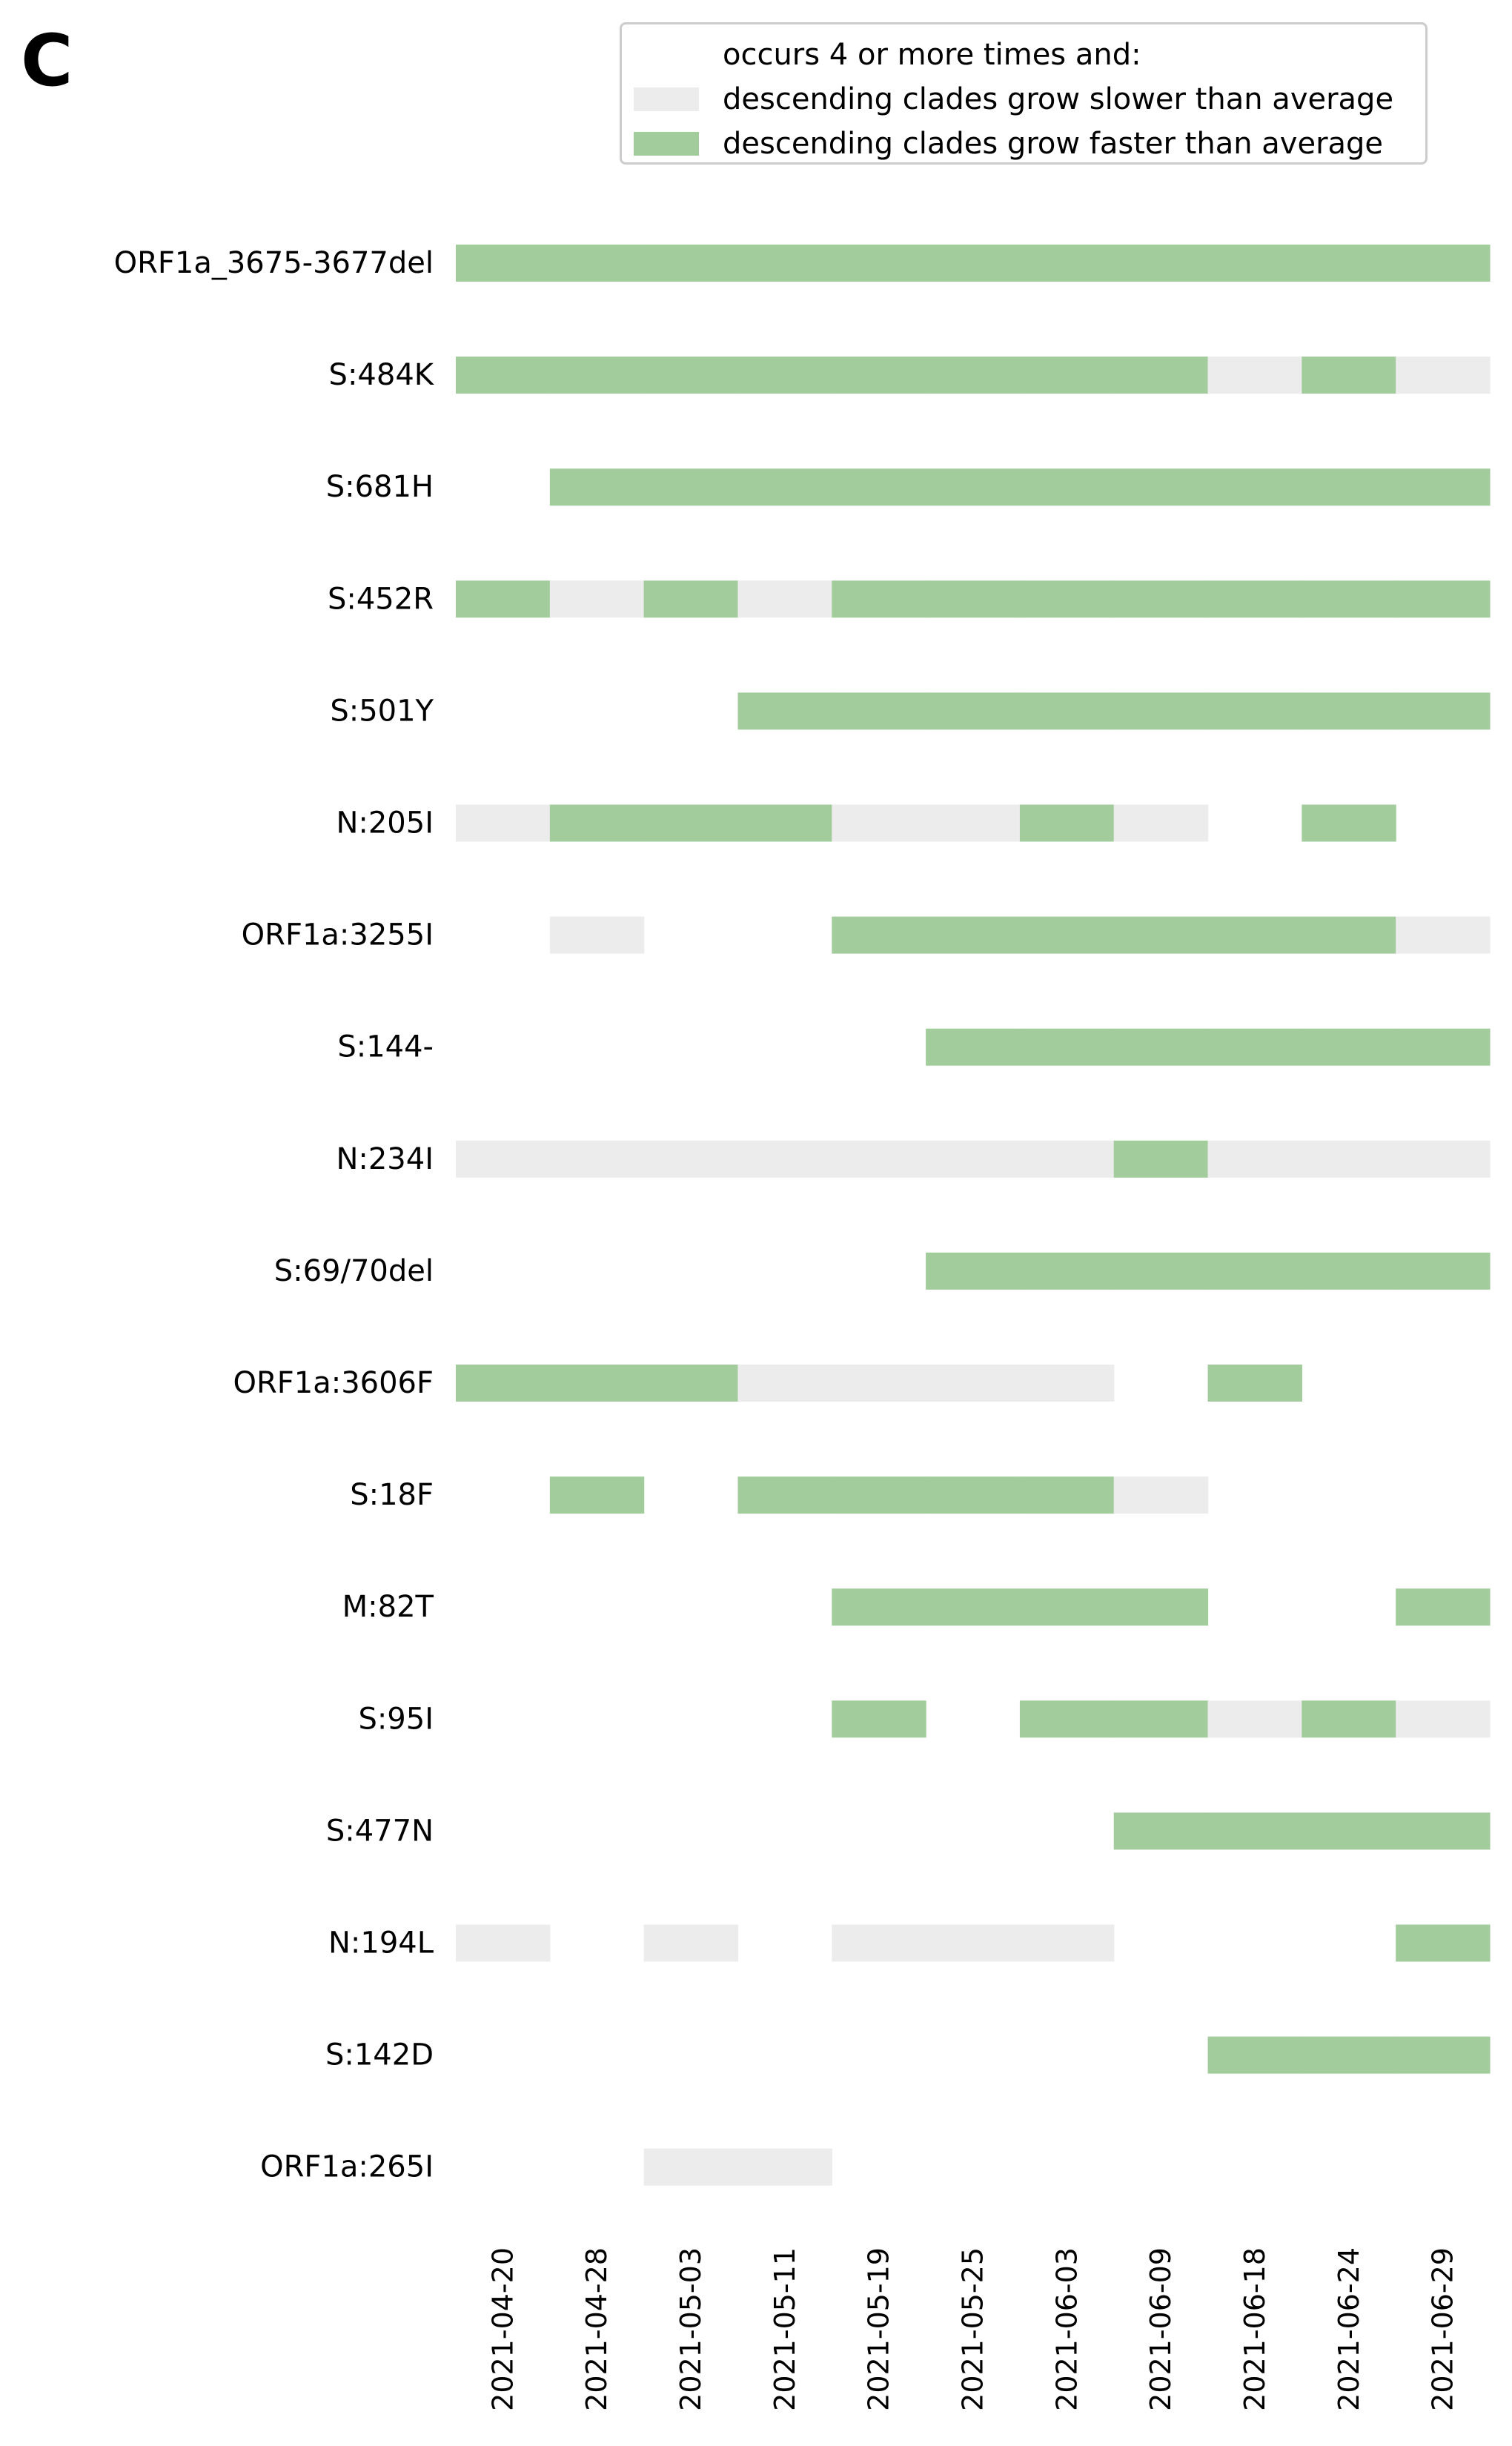 The image size is (1512, 2446). Describe the element at coordinates (381, 599) in the screenshot. I see `mutation-label: S:452R` at that location.